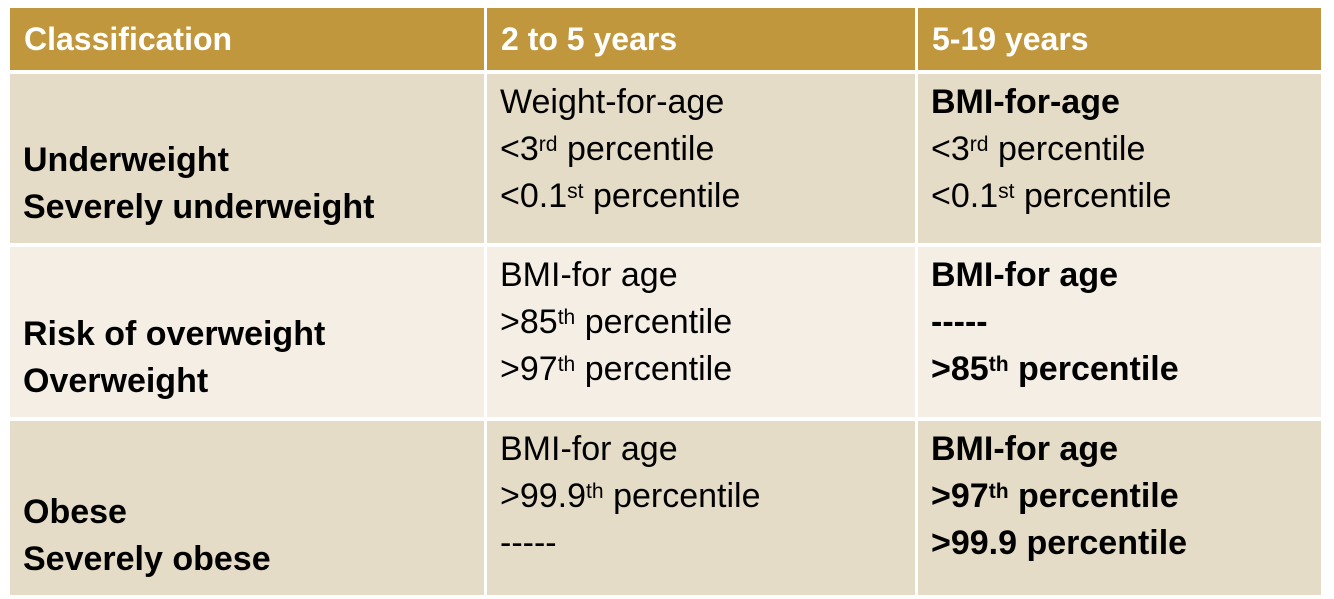 The width and height of the screenshot is (1334, 599). I want to click on cell-line: BMI-for-age, so click(1025, 102).